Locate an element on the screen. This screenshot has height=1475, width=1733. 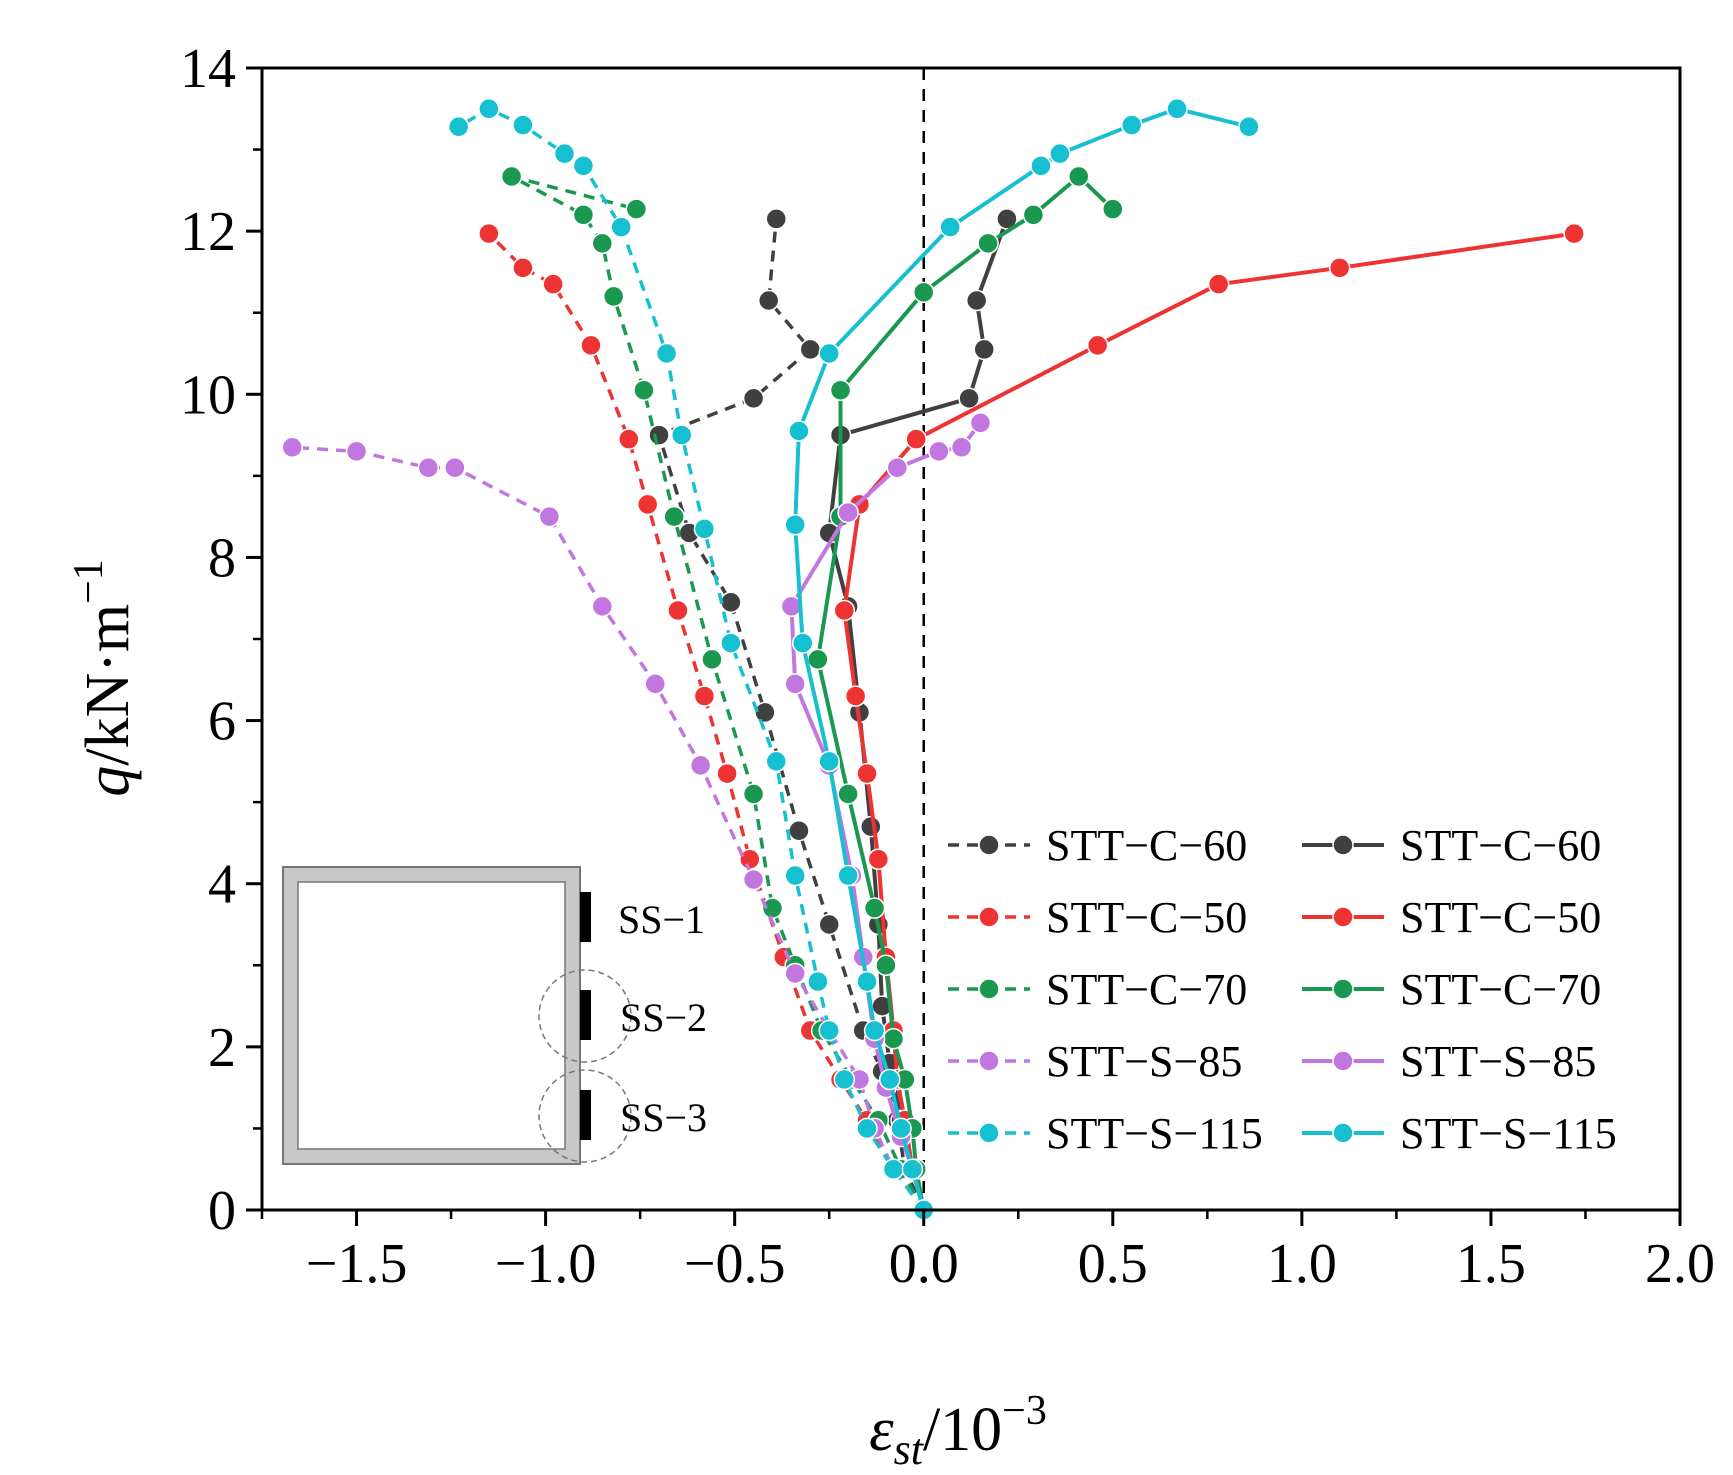
y-tick-label-7: 14 is located at coordinates (208, 69).